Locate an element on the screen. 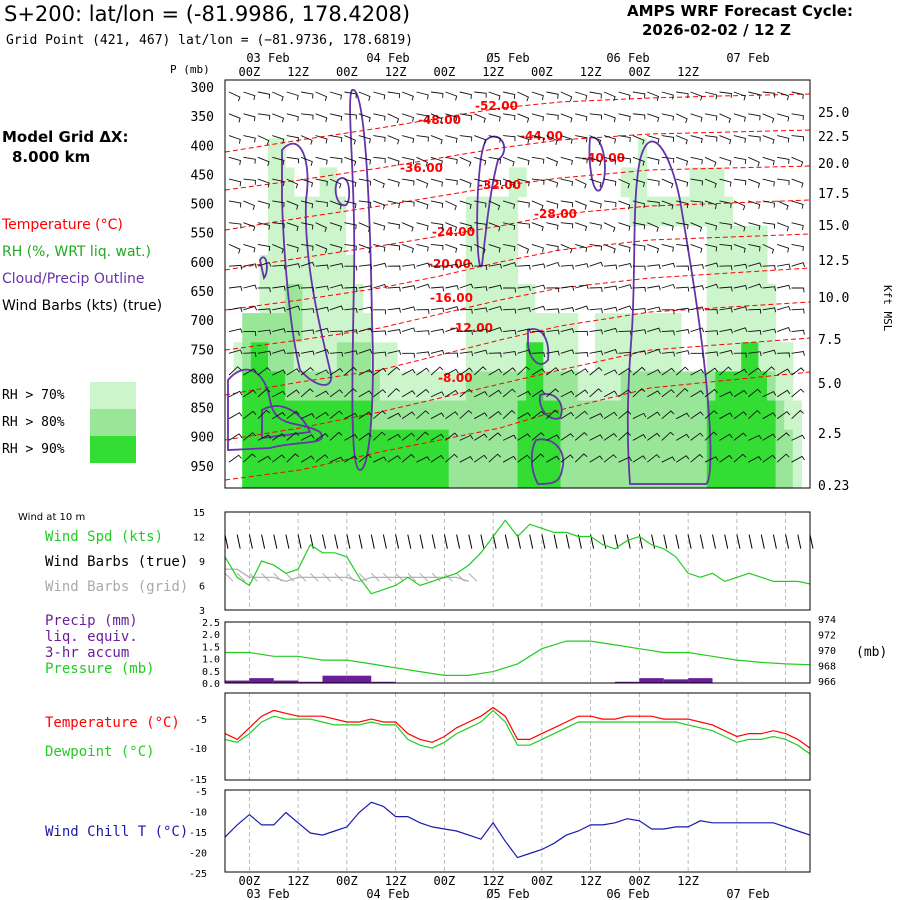  precip-ytick: 1.0 is located at coordinates (211, 660).